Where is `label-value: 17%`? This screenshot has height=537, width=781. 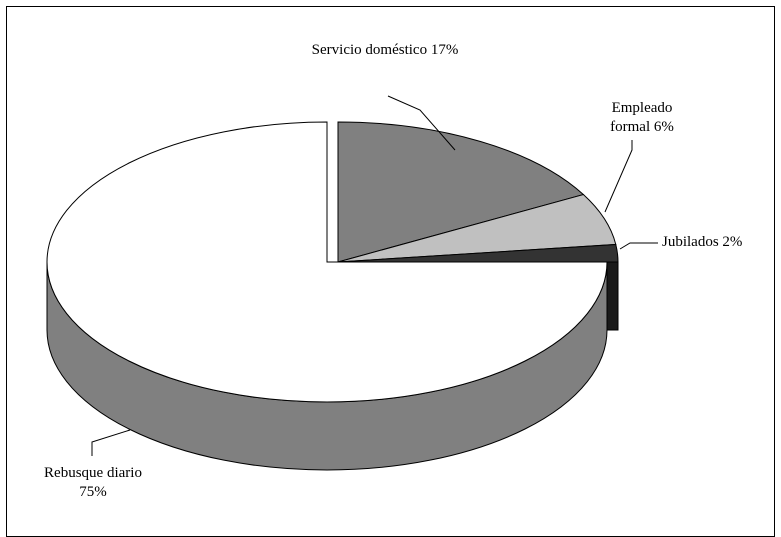 label-value: 17% is located at coordinates (444, 50).